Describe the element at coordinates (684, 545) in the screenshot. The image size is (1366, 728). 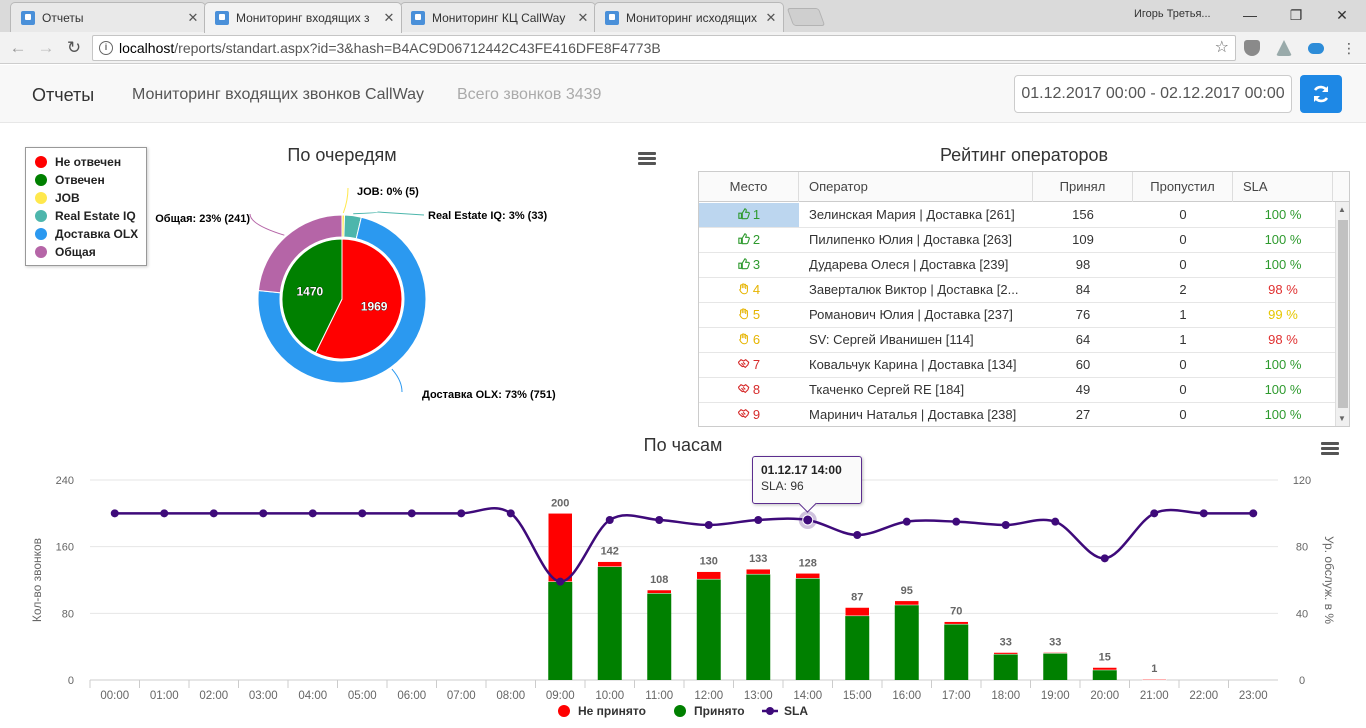
I see `sla-line` at that location.